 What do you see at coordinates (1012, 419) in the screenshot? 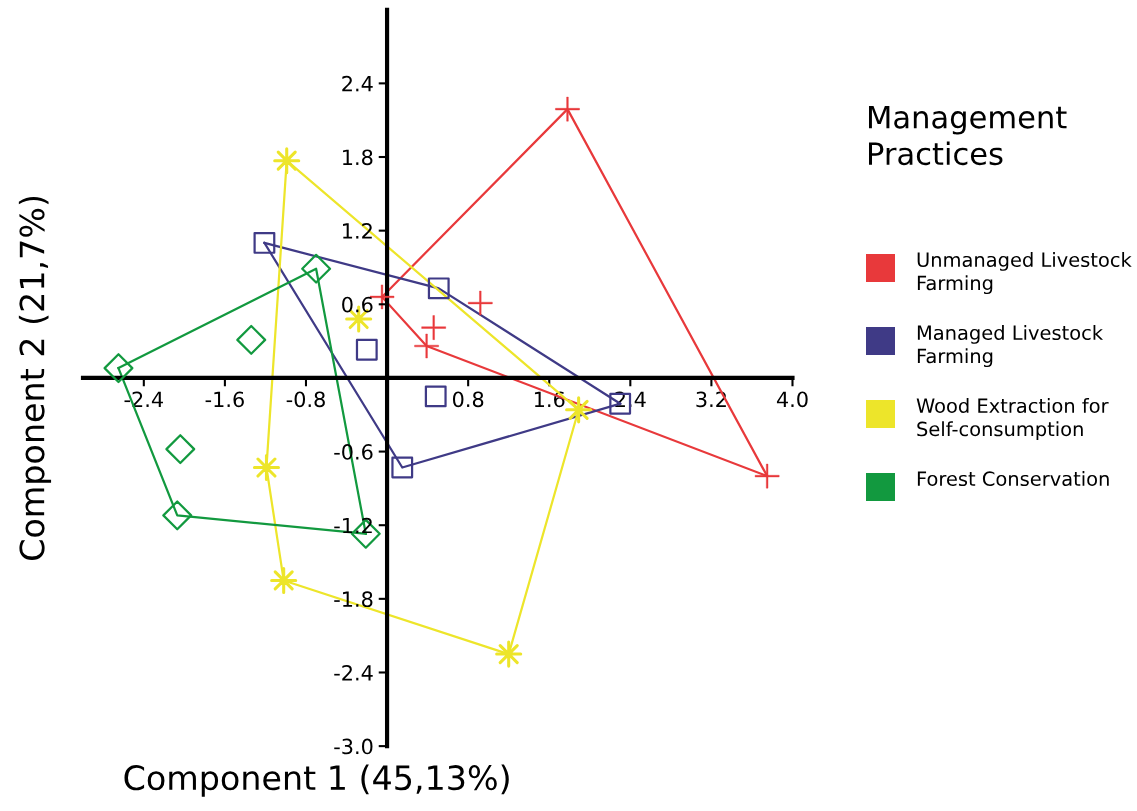
I see `legend-label: Wood Extraction for Self-consumption` at bounding box center [1012, 419].